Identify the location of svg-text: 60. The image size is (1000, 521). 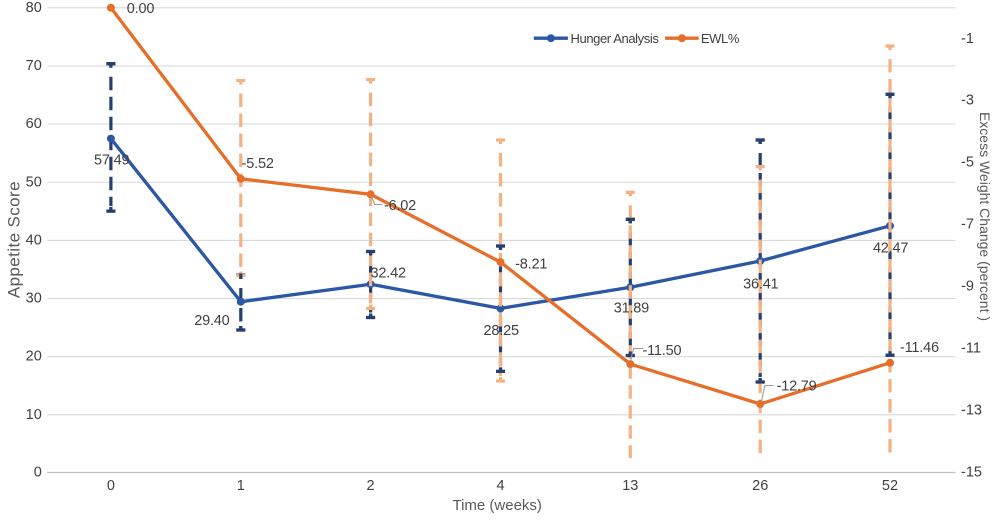
(34, 124).